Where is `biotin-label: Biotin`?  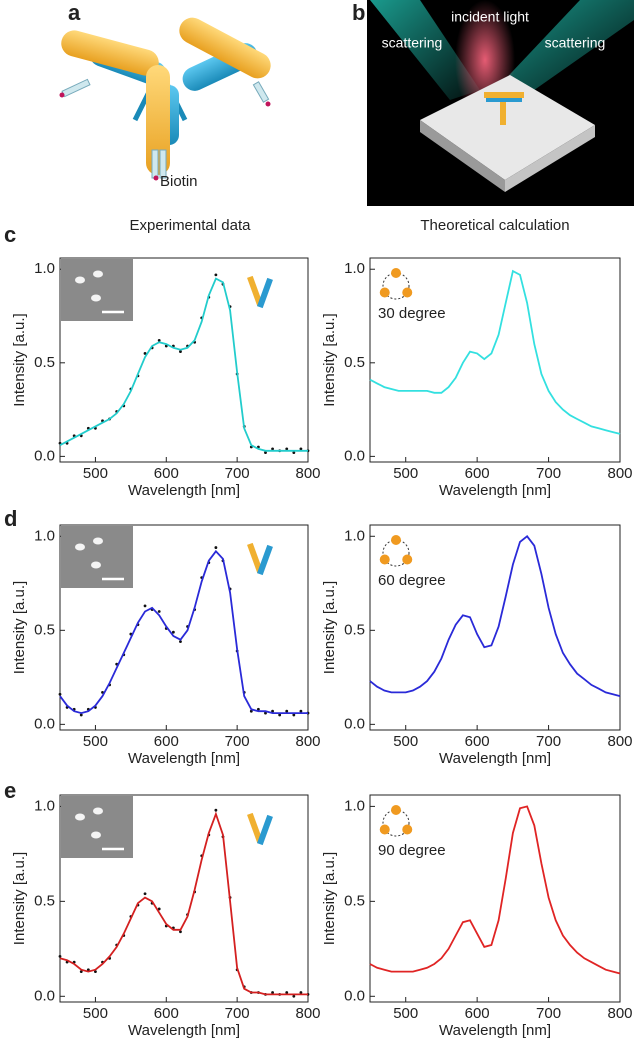
biotin-label: Biotin is located at coordinates (179, 181).